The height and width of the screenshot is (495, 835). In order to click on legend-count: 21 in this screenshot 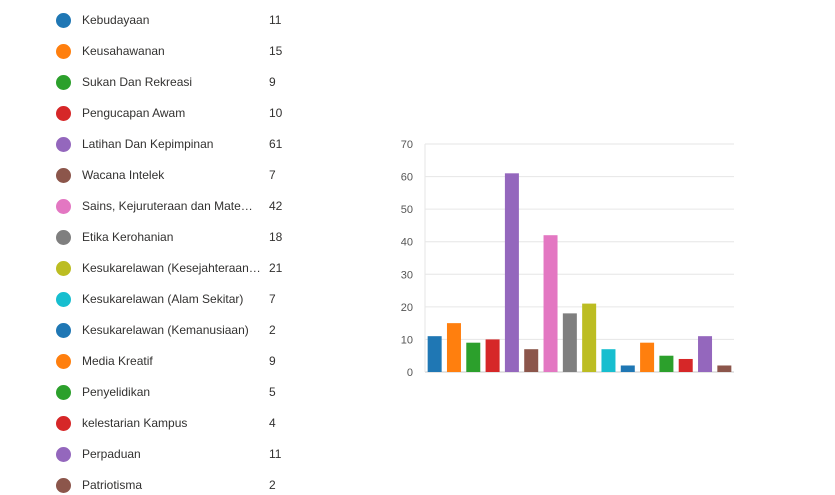, I will do `click(276, 268)`.